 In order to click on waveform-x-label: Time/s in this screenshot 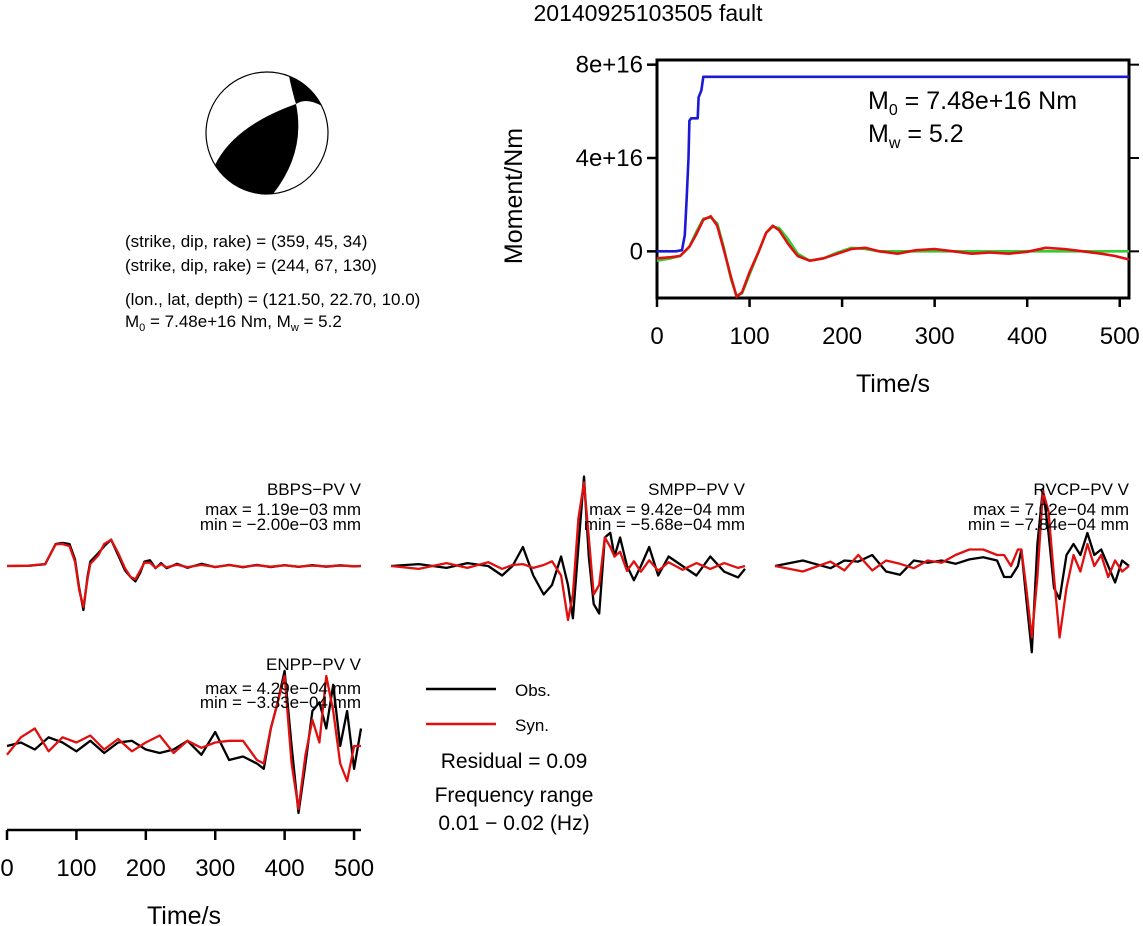, I will do `click(184, 914)`.